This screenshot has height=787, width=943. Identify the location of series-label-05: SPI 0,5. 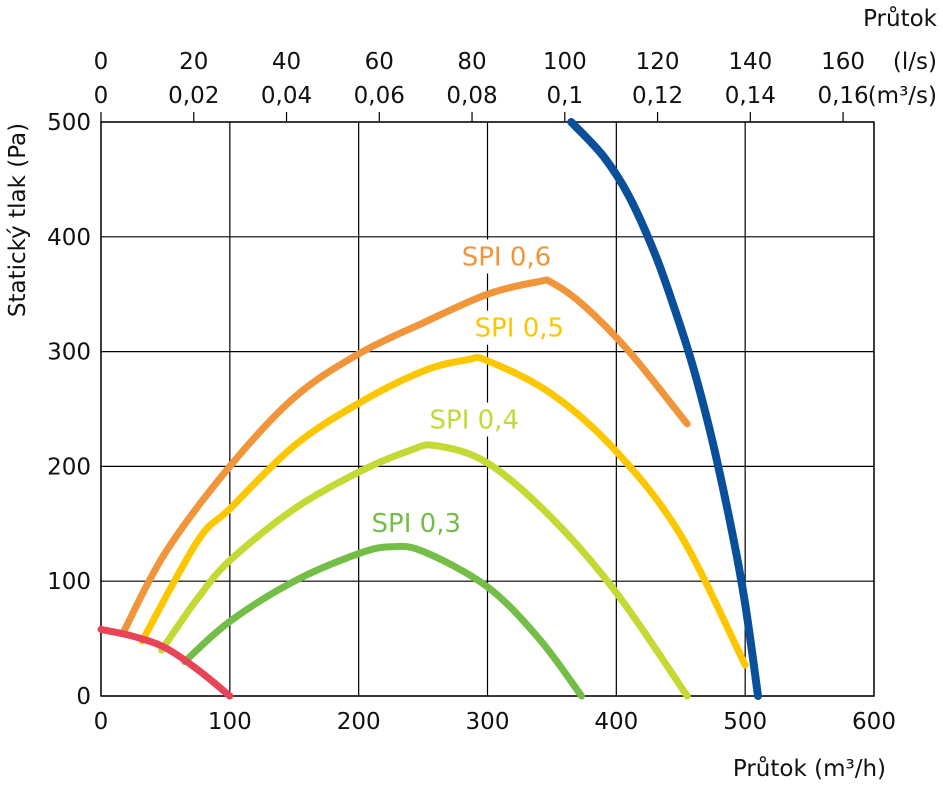
(519, 329).